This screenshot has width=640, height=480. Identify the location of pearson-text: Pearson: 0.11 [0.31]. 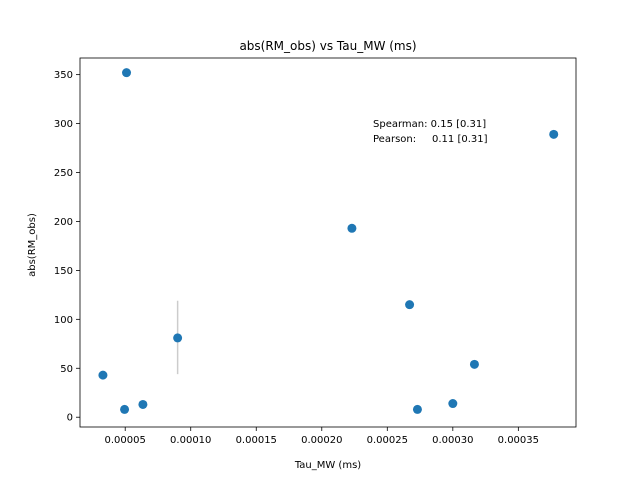
(430, 139).